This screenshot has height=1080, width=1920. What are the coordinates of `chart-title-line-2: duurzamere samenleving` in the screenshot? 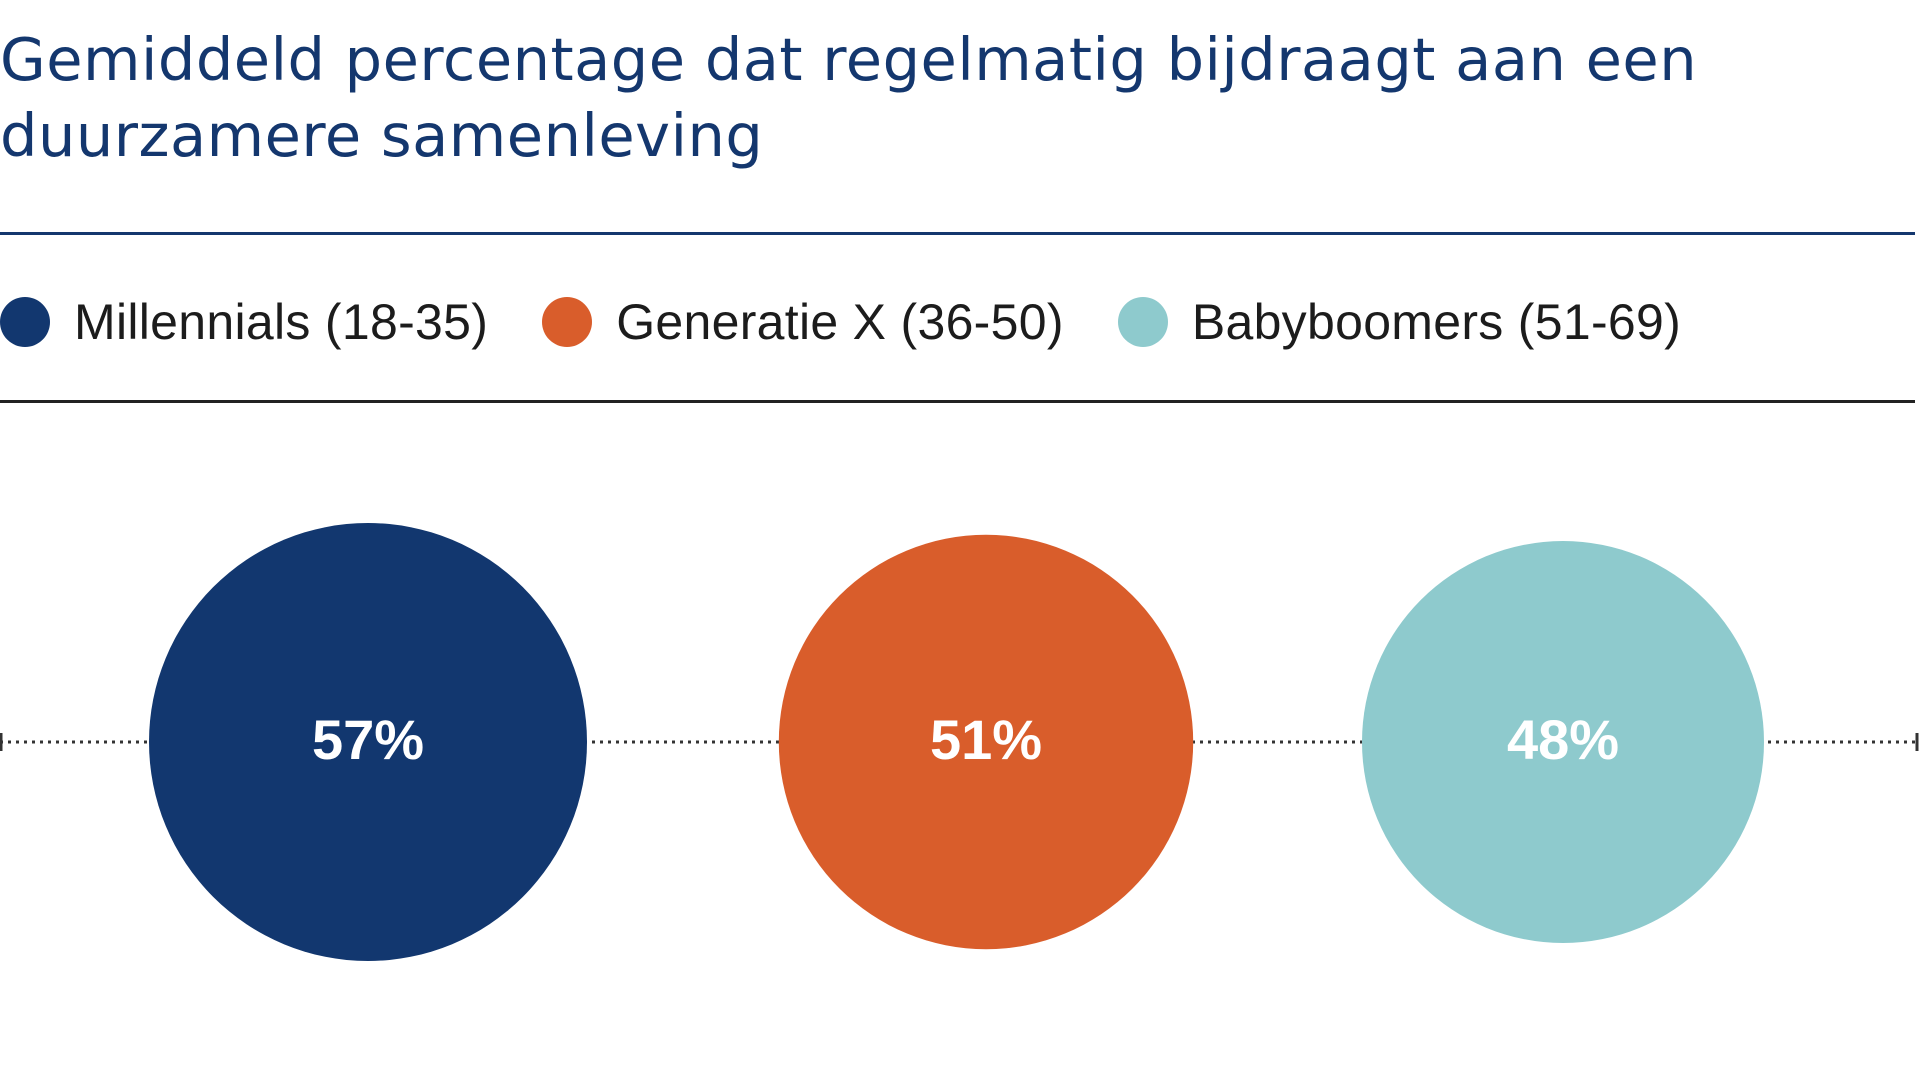 It's located at (382, 135).